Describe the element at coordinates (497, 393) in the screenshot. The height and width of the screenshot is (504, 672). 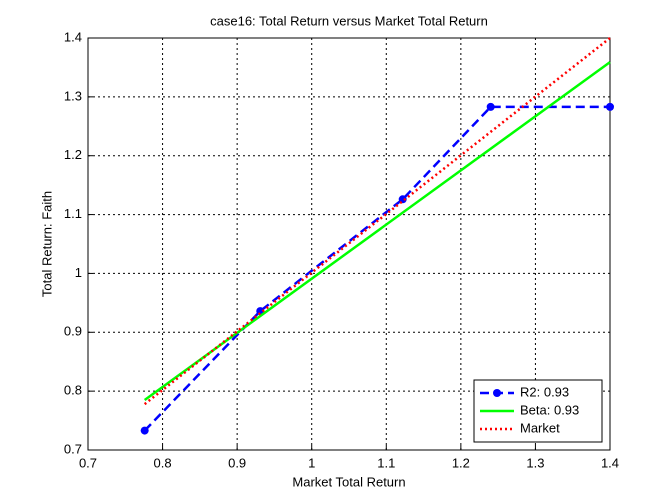
I see `legend-marker` at that location.